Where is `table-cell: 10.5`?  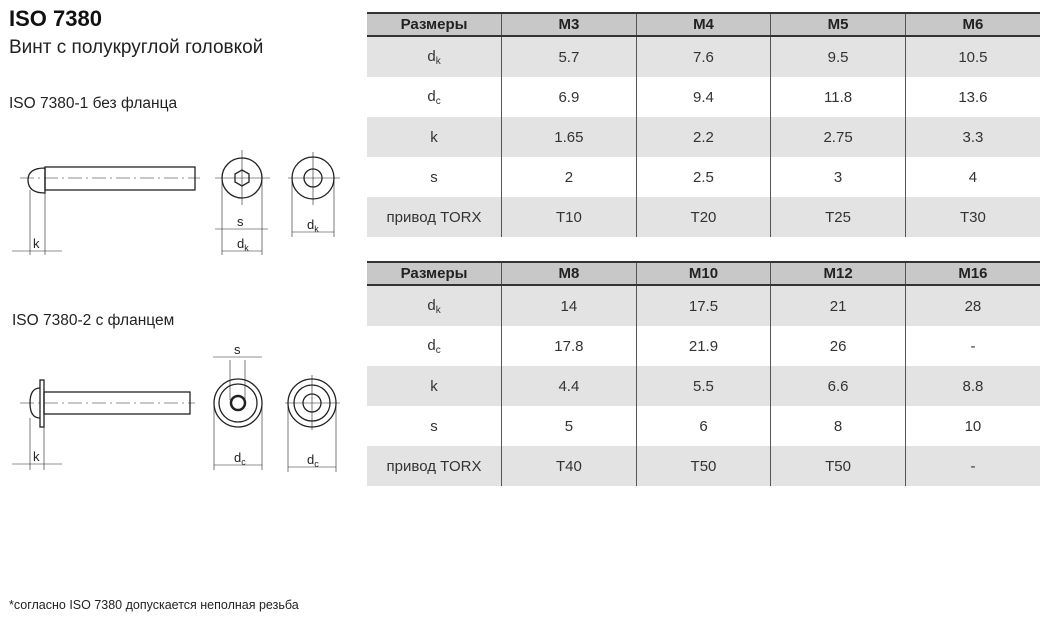 table-cell: 10.5 is located at coordinates (972, 56).